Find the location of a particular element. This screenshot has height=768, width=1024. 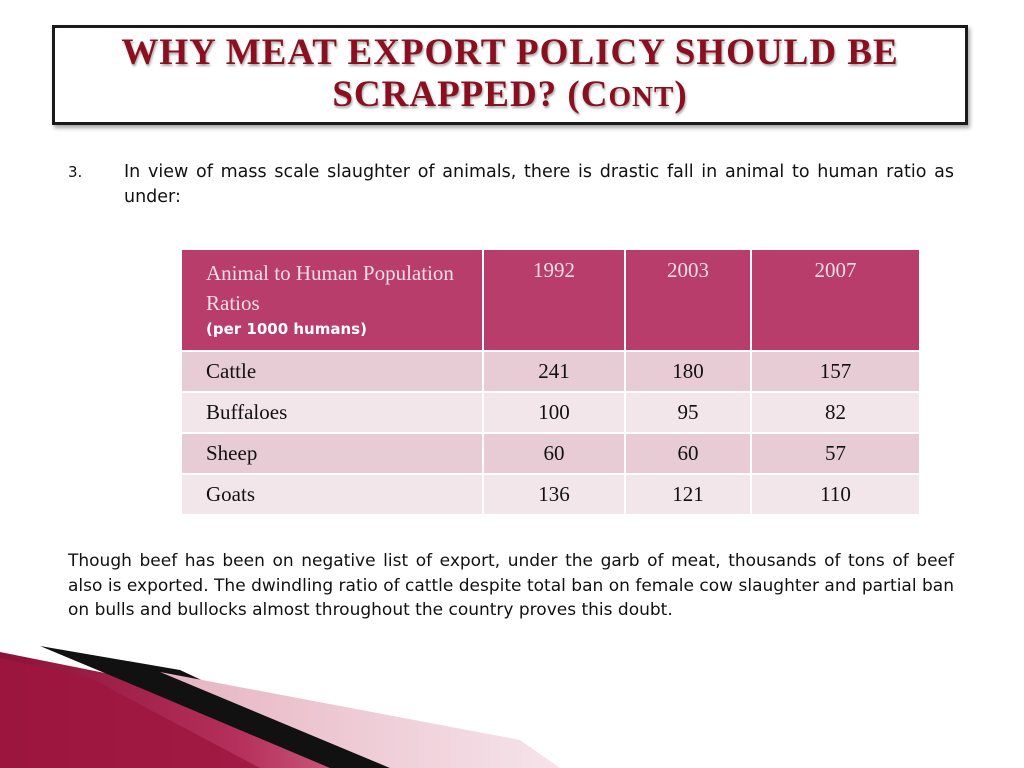

table-row: Goats 136 121 110 is located at coordinates (550, 494).